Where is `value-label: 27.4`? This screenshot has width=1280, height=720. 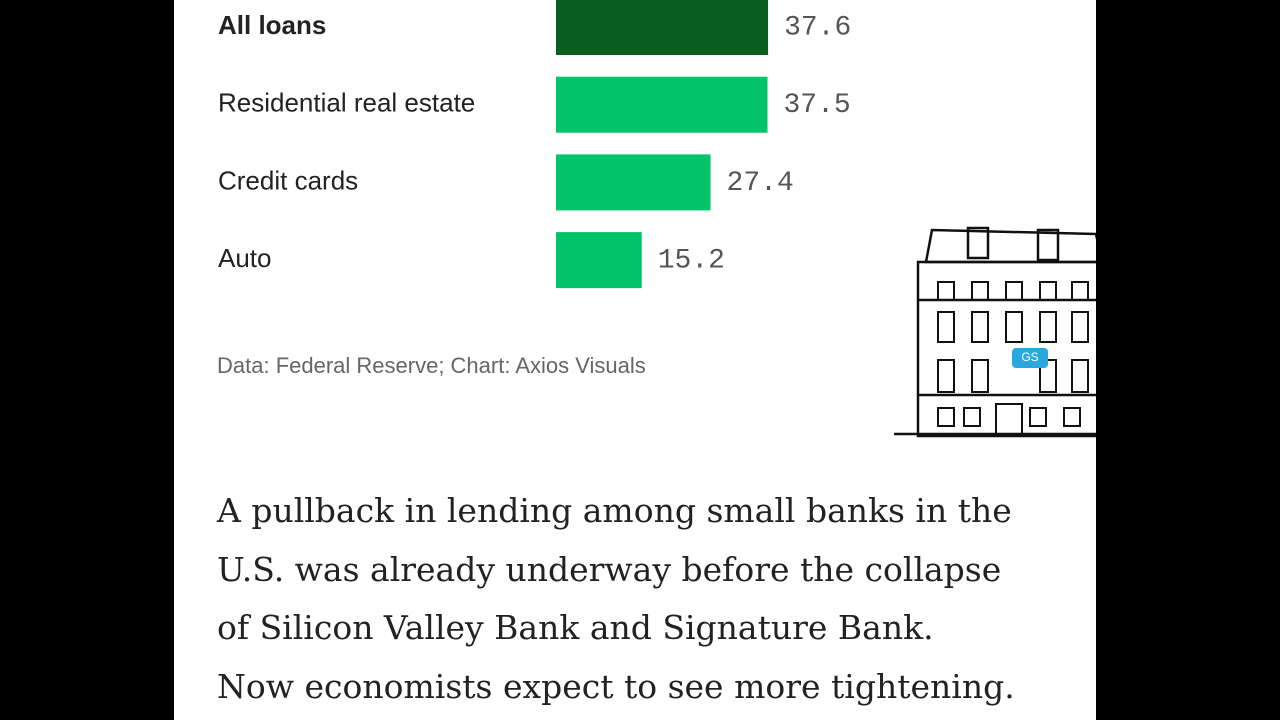 value-label: 27.4 is located at coordinates (760, 183).